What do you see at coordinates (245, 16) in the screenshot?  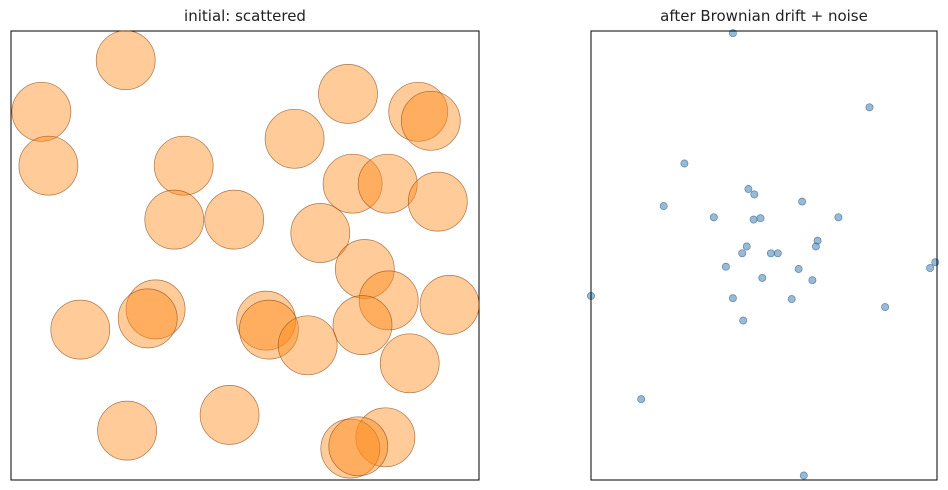 I see `chart-title-left: initial: scattered` at bounding box center [245, 16].